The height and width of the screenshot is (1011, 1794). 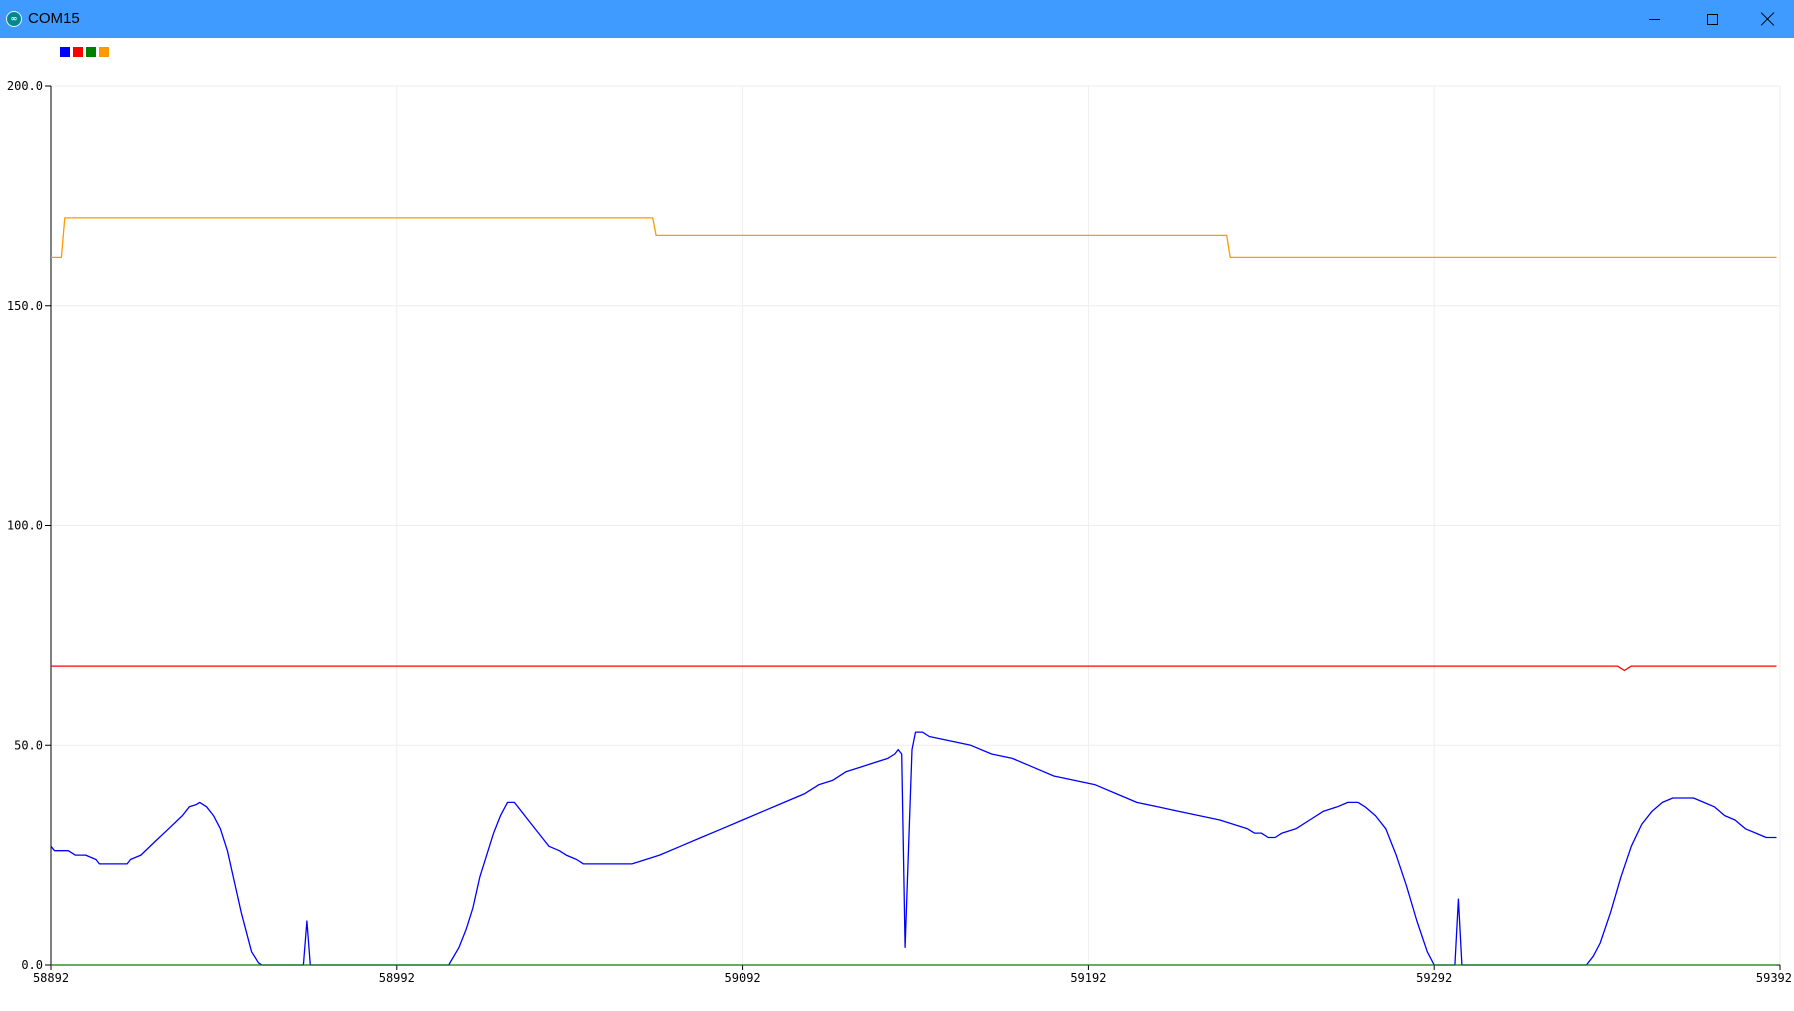 I want to click on close-icon, so click(x=1768, y=19).